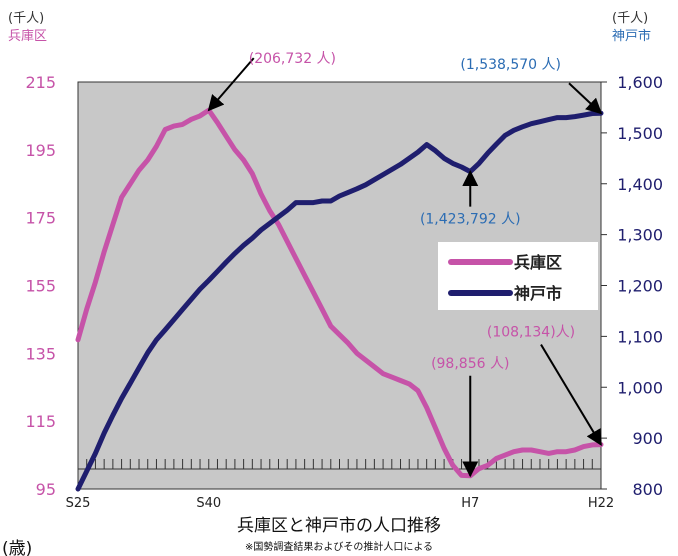 The width and height of the screenshot is (678, 556). What do you see at coordinates (78, 503) in the screenshot?
I see `x-tick-label: S25` at bounding box center [78, 503].